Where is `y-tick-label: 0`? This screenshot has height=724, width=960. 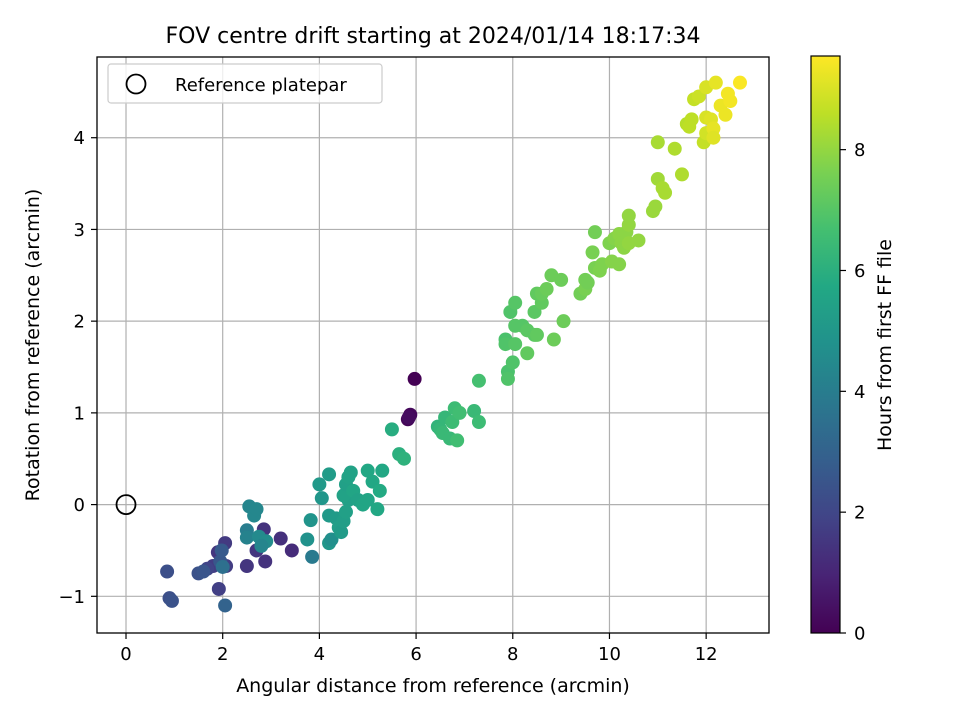 y-tick-label: 0 is located at coordinates (79, 505).